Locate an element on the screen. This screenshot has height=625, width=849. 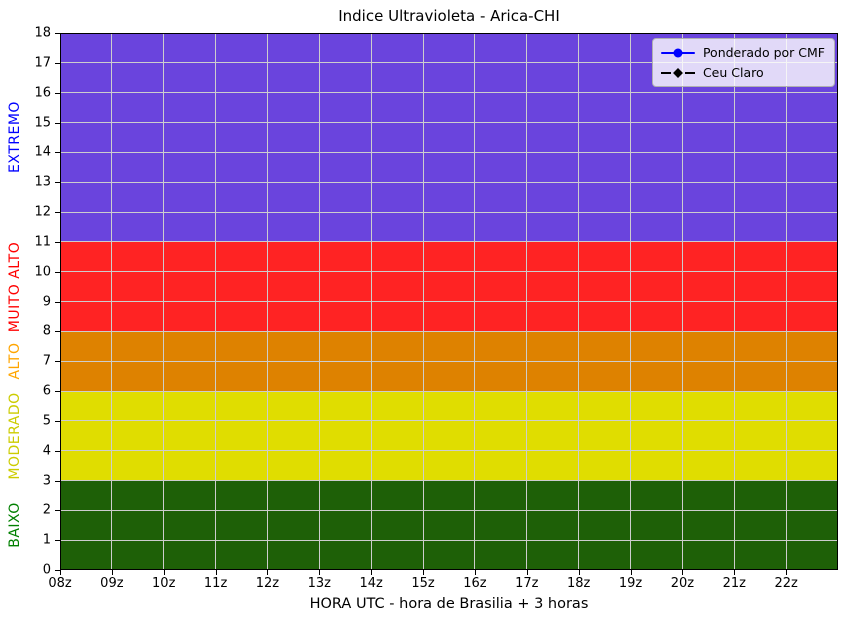
legend-label: Ceu Claro is located at coordinates (733, 72).